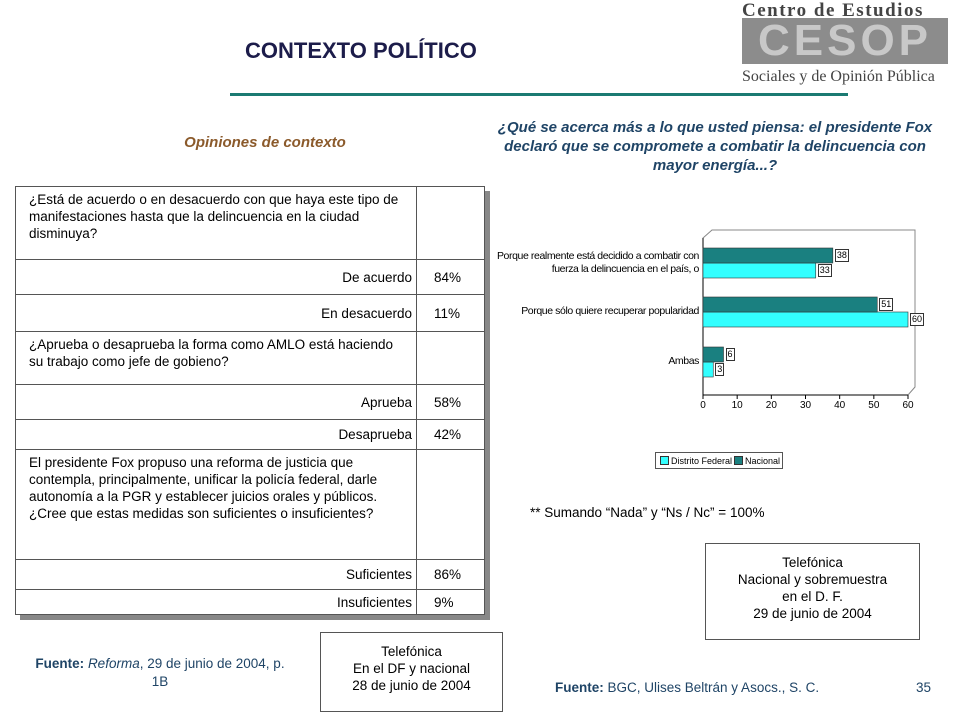 This screenshot has height=720, width=960. What do you see at coordinates (113, 663) in the screenshot?
I see `source-publication: Reforma` at bounding box center [113, 663].